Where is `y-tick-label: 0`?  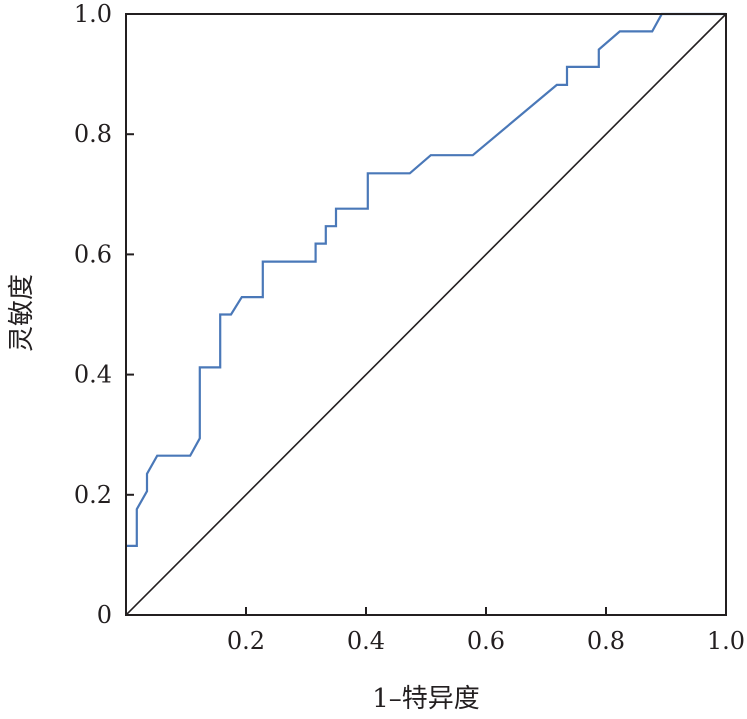
y-tick-label: 0 is located at coordinates (104, 615).